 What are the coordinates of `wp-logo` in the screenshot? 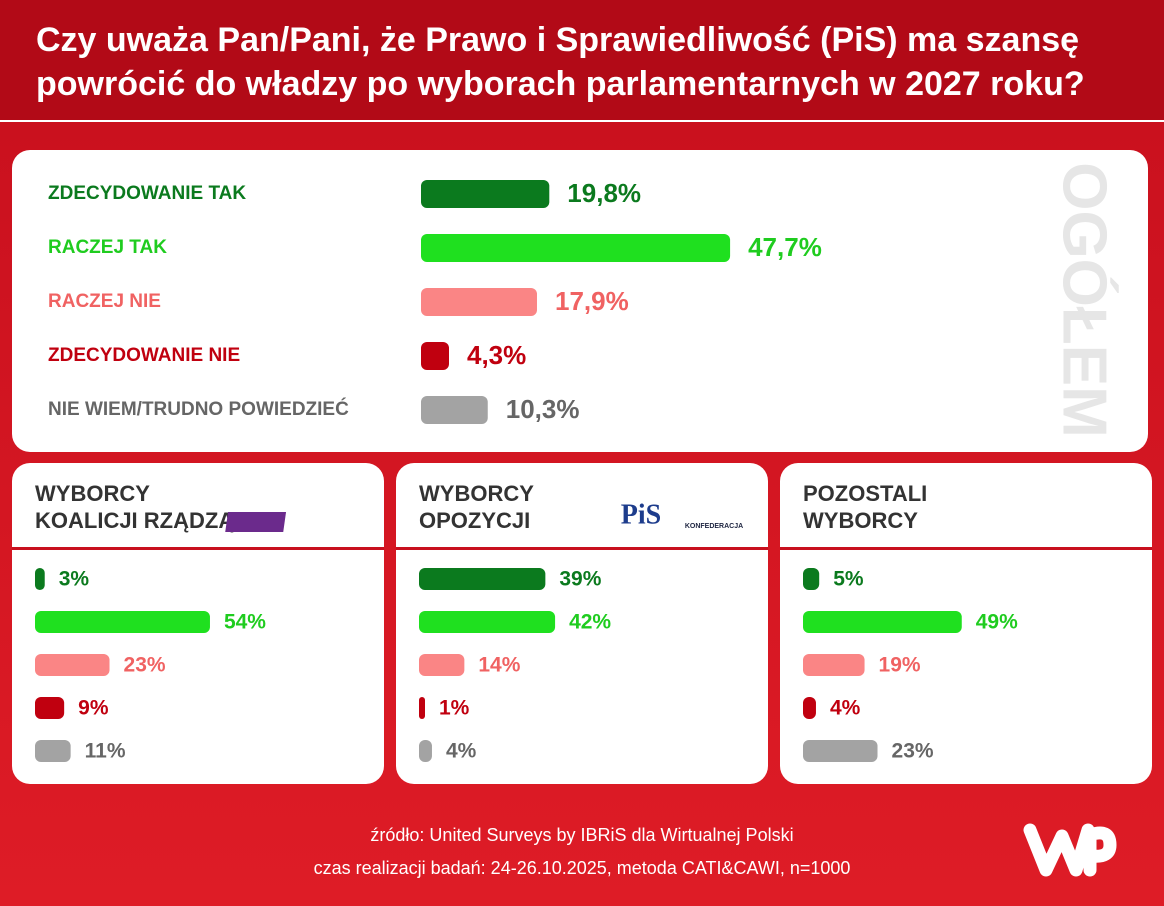 It's located at (1070, 850).